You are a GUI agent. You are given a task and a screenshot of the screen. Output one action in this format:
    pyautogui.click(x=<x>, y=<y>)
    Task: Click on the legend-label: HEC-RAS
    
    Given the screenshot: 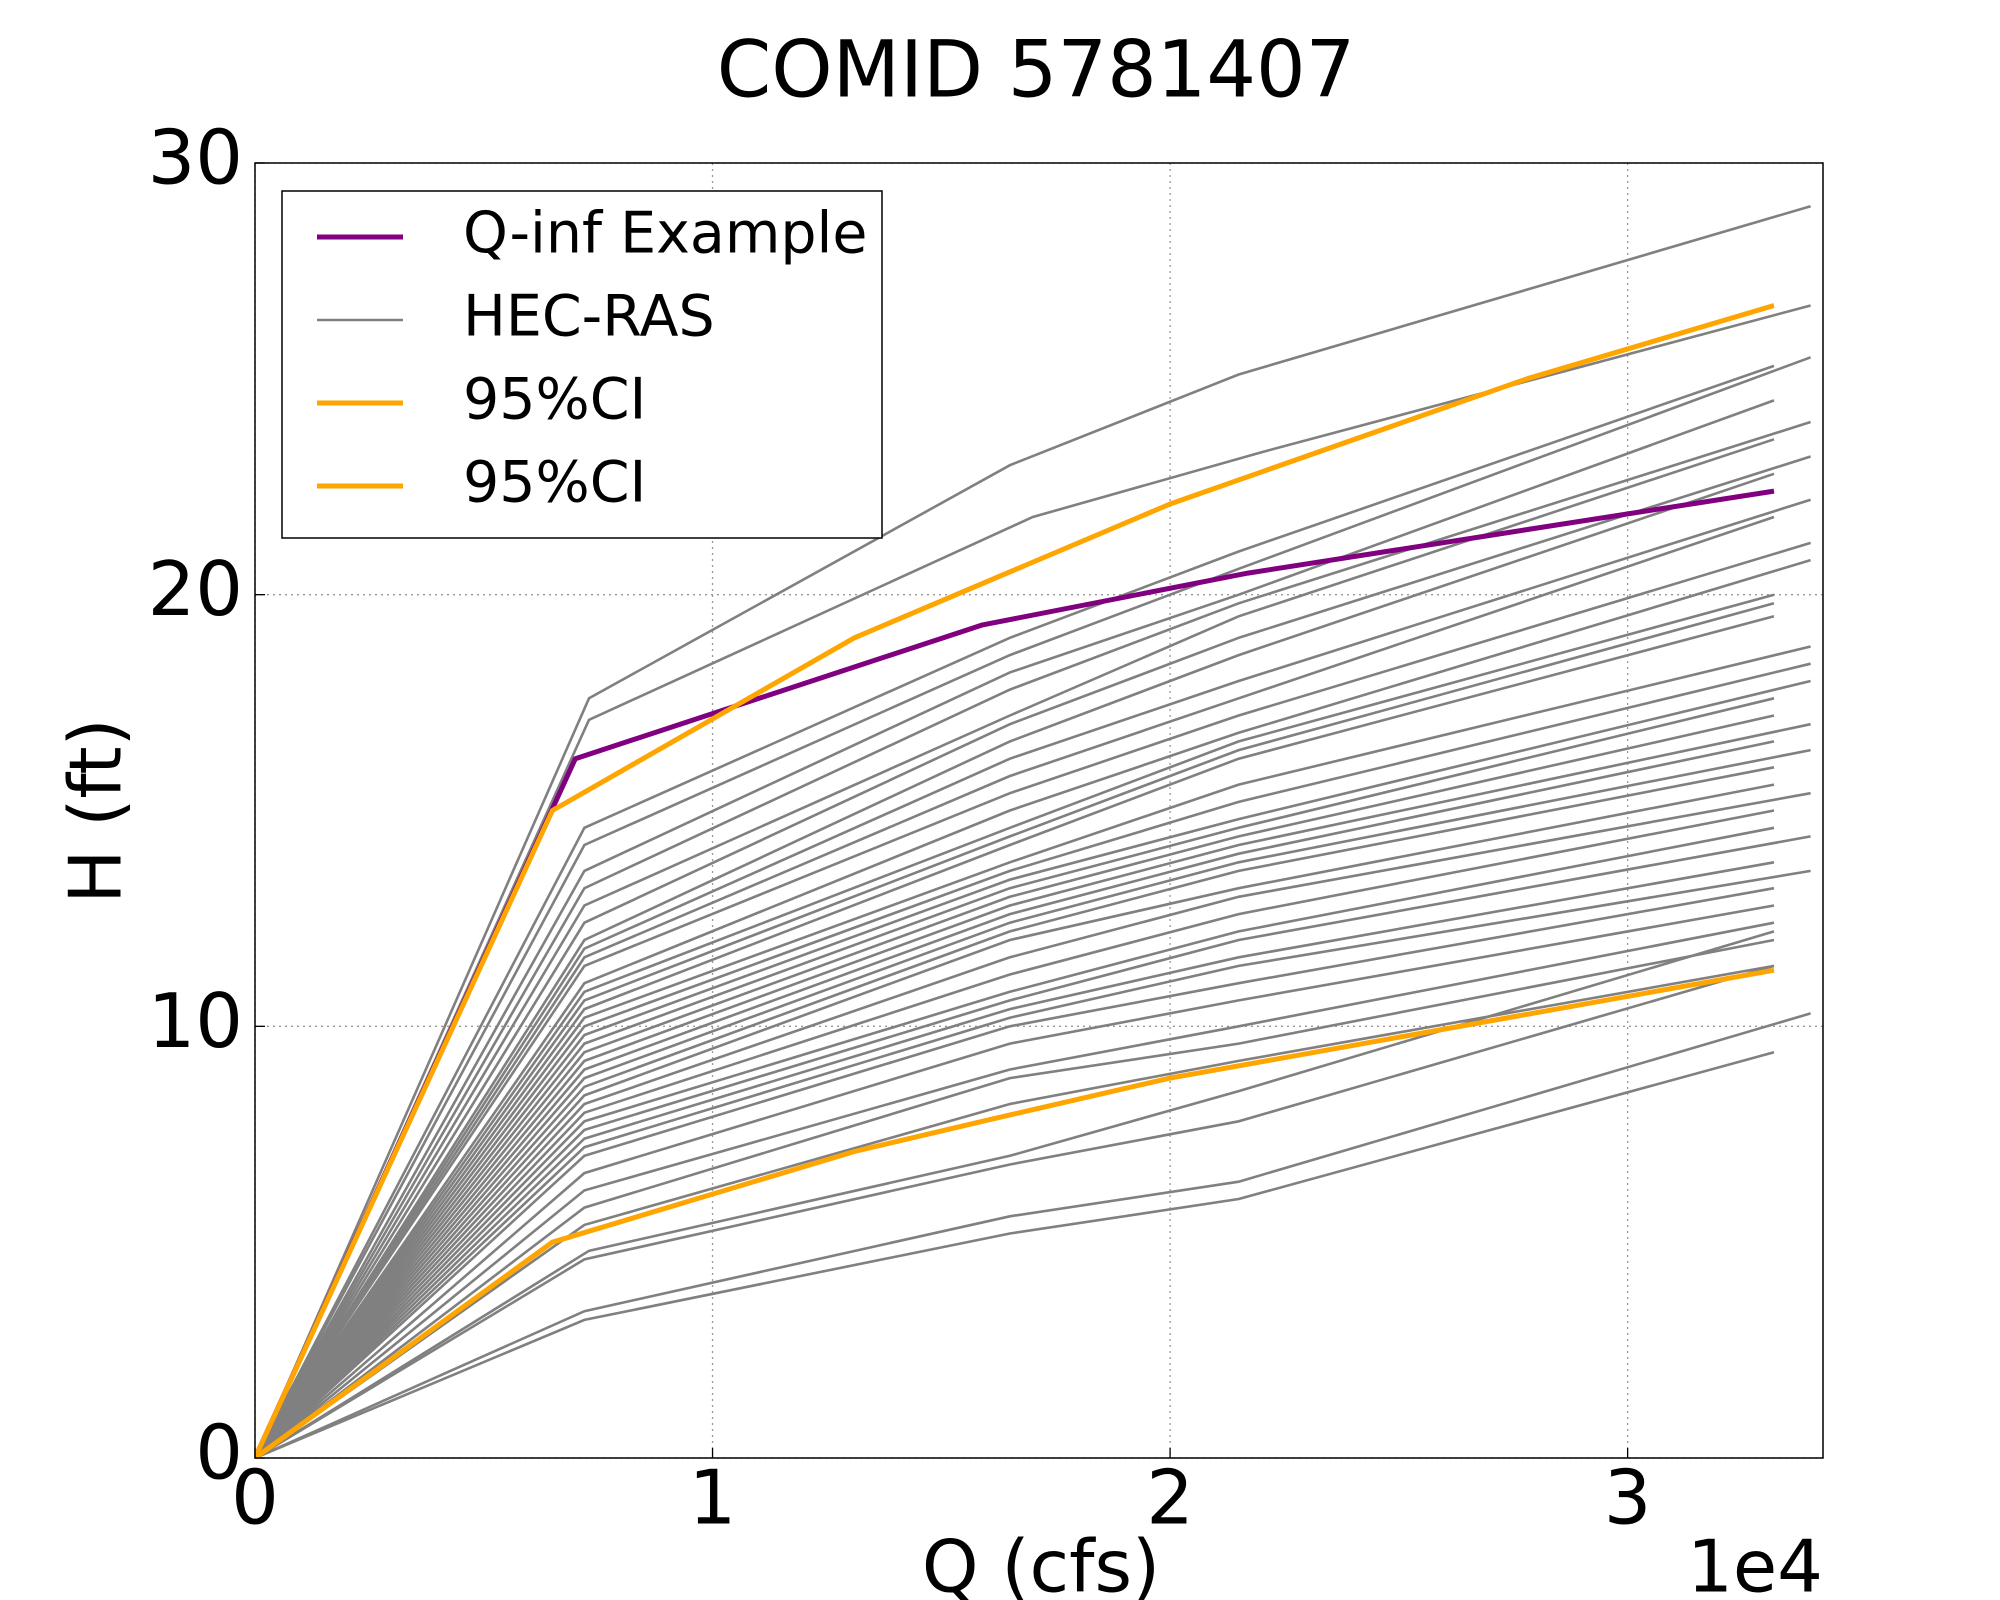 What is the action you would take?
    pyautogui.click(x=589, y=317)
    